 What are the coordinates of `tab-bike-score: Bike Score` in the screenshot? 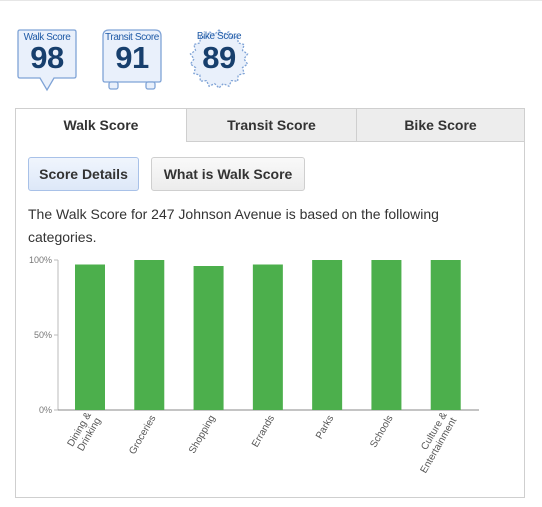 It's located at (440, 125).